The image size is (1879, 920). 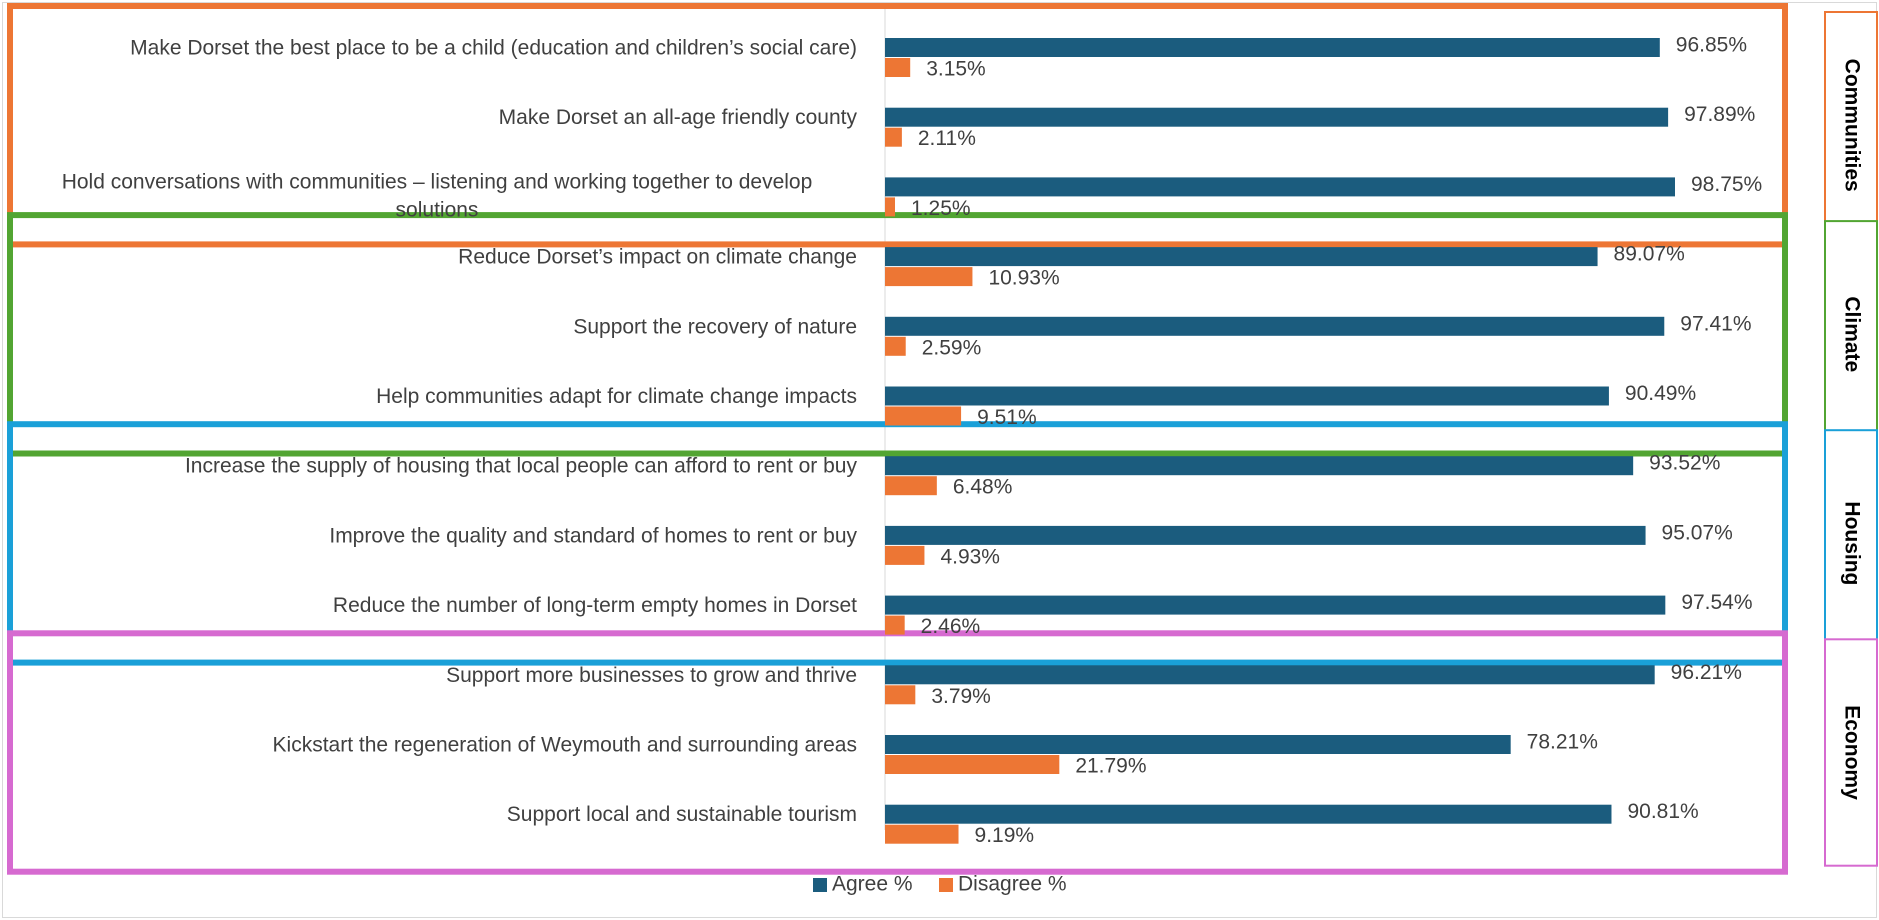 I want to click on disagree-data-label: 3.79%, so click(x=961, y=696).